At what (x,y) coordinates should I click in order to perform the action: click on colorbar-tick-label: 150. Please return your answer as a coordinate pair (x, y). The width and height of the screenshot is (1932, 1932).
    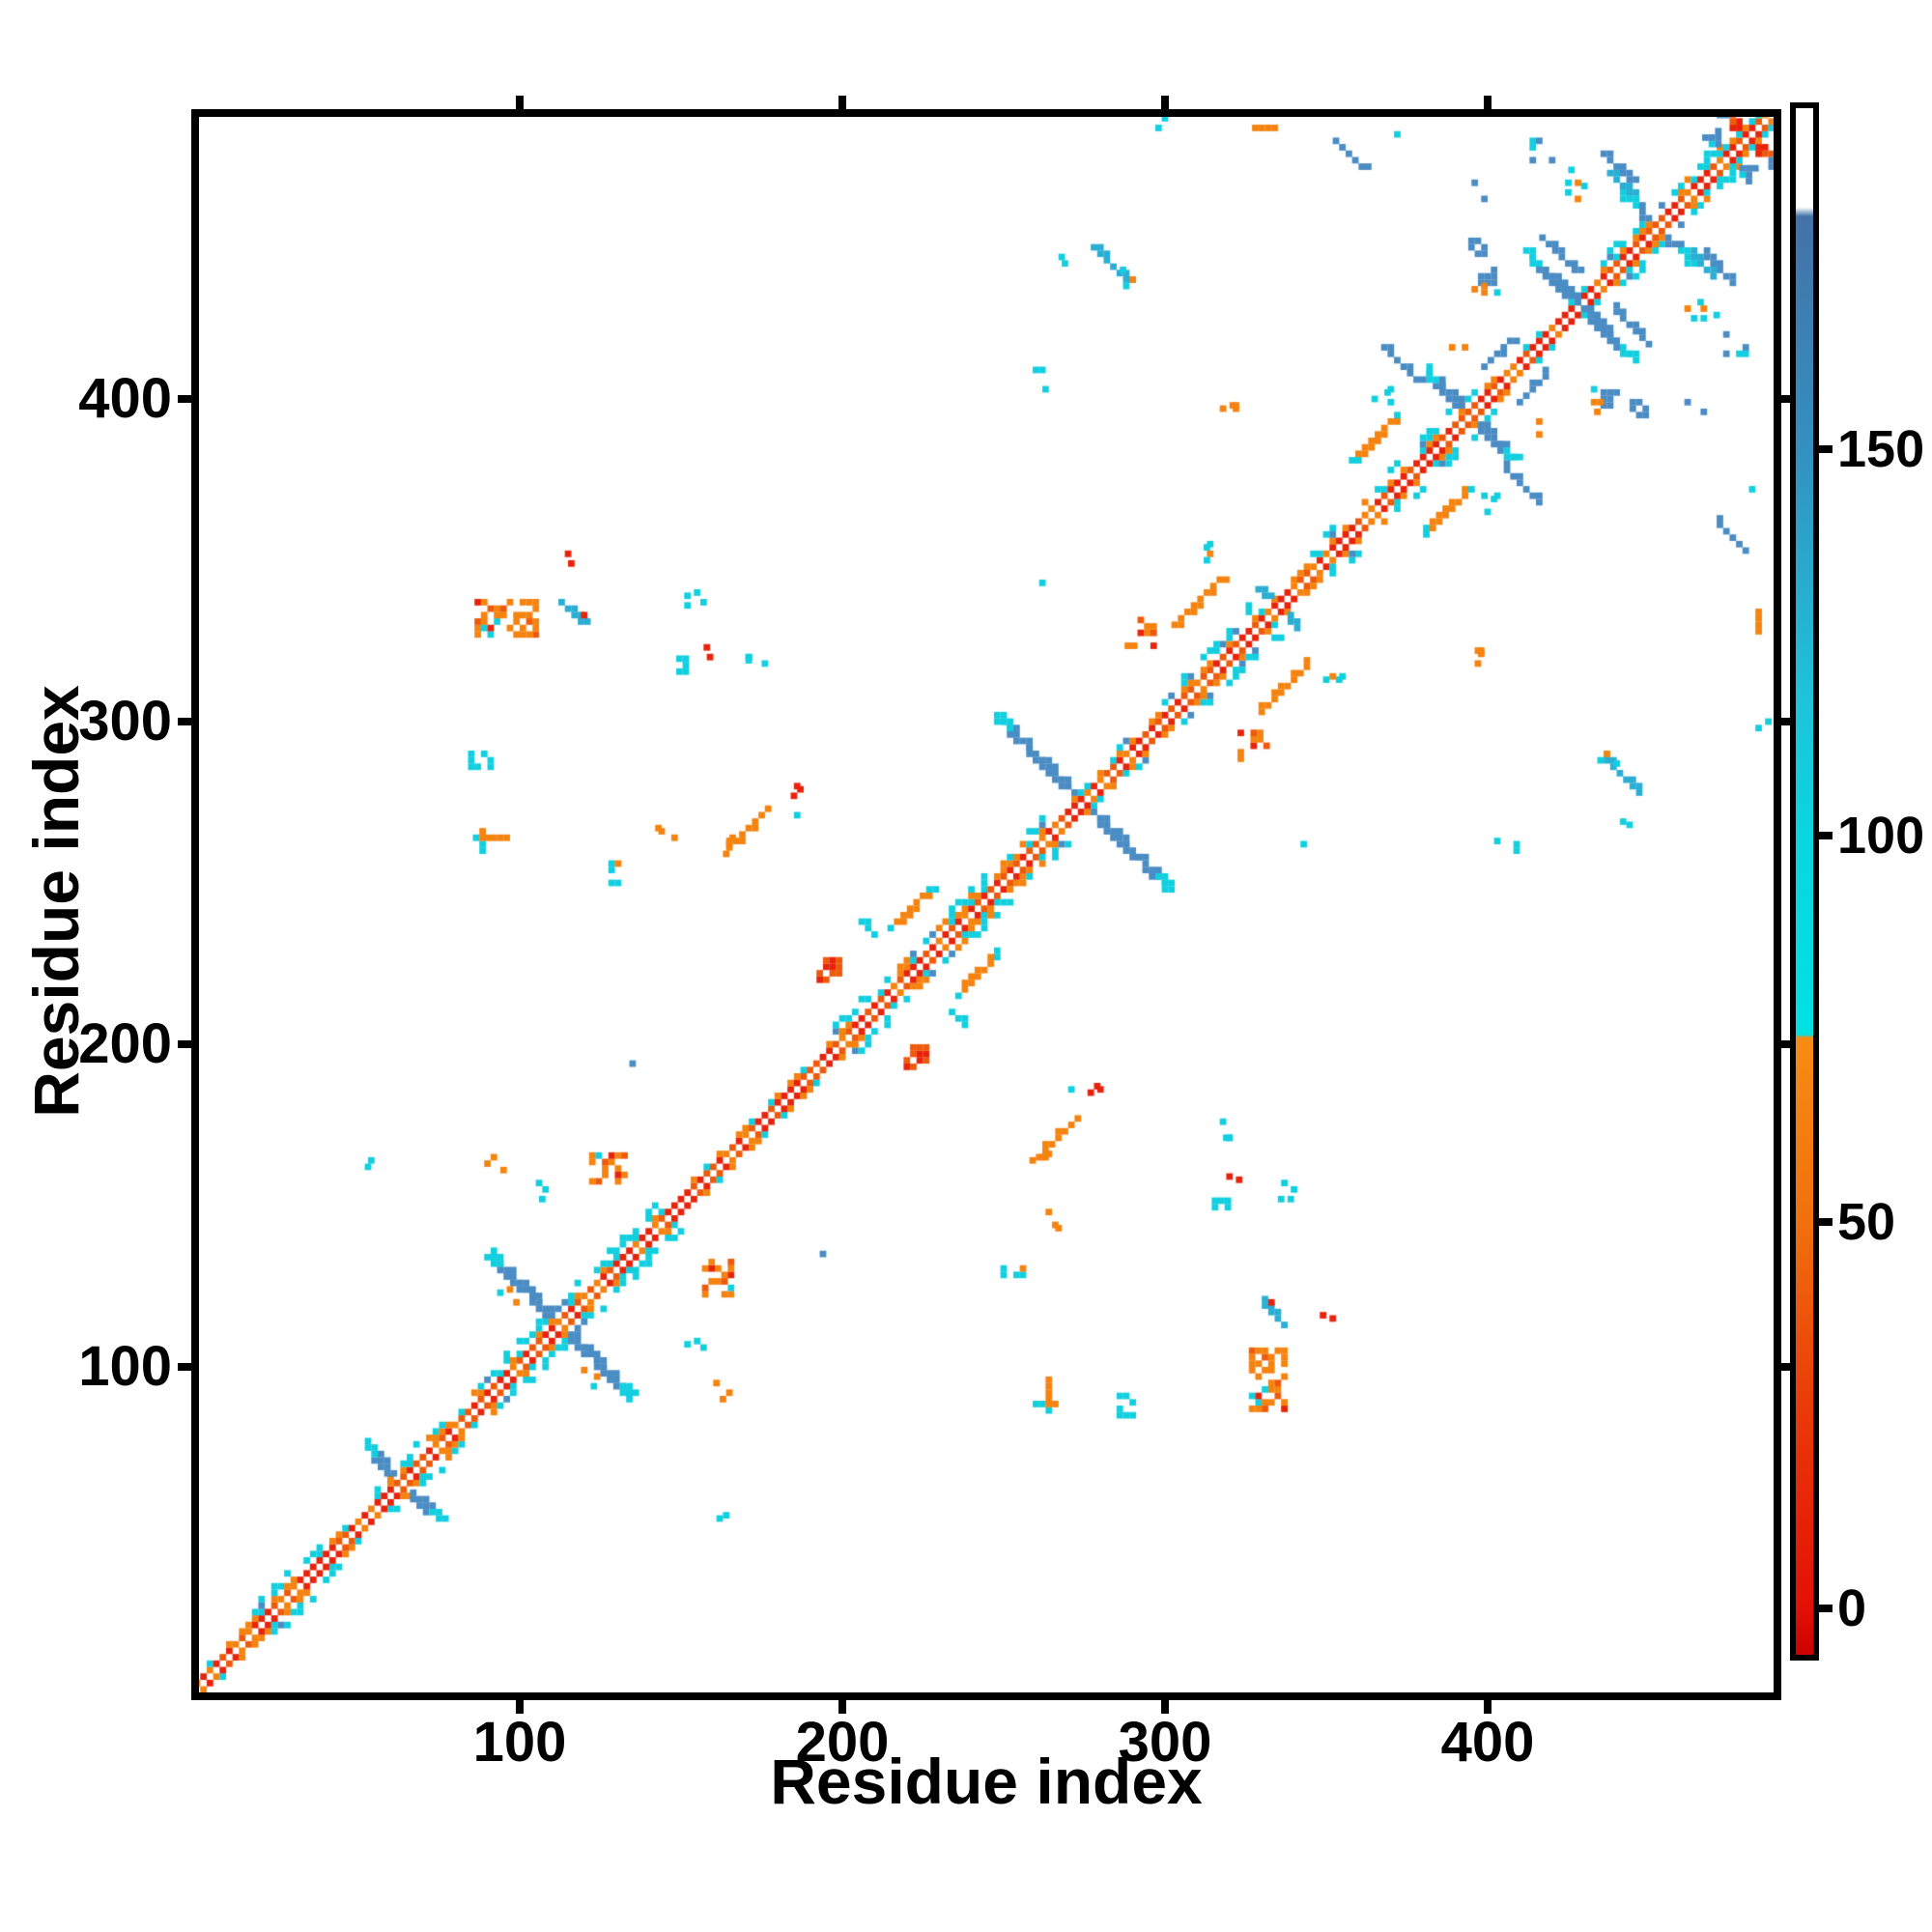
    Looking at the image, I should click on (1881, 449).